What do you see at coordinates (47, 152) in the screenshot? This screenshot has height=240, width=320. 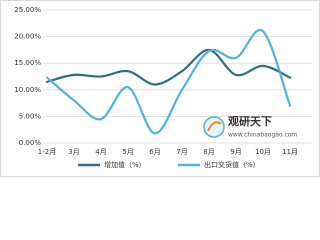 I see `x-tick-label: 1-2月` at bounding box center [47, 152].